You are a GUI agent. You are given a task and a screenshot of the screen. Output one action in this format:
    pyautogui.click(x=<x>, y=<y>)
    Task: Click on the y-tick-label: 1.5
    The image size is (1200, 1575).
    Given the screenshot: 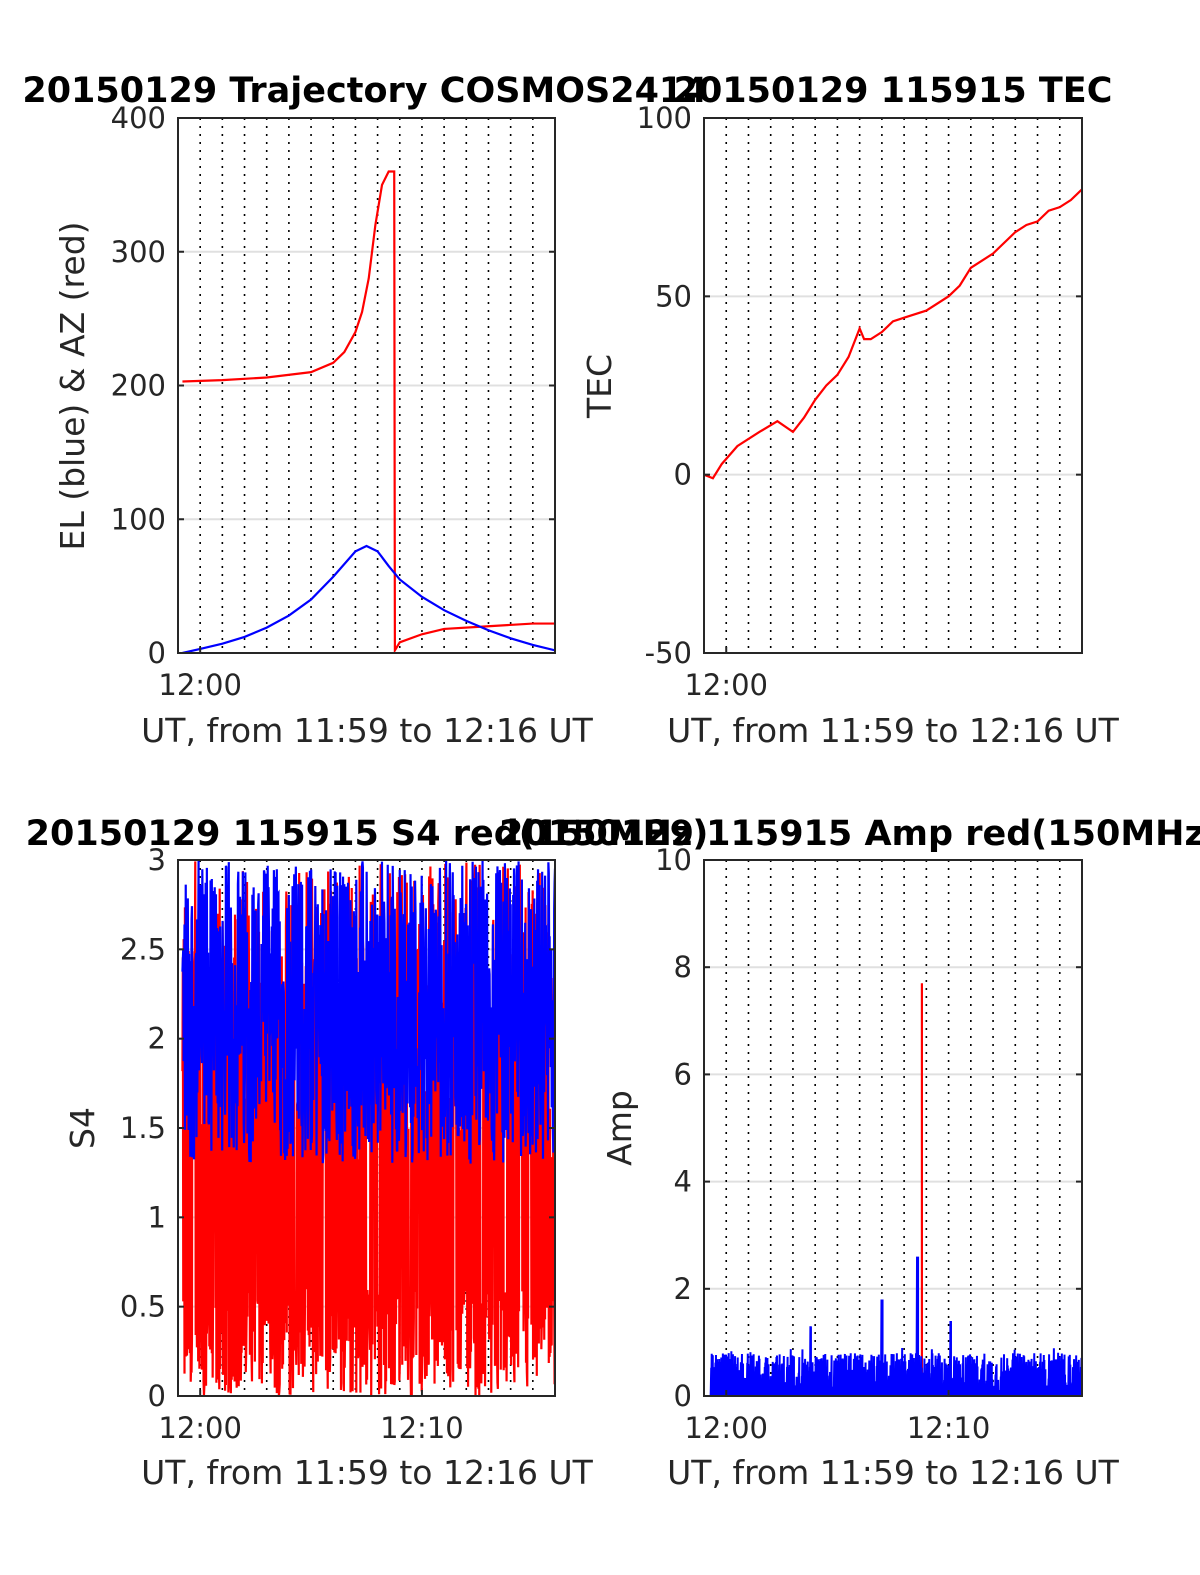 What is the action you would take?
    pyautogui.click(x=143, y=1128)
    